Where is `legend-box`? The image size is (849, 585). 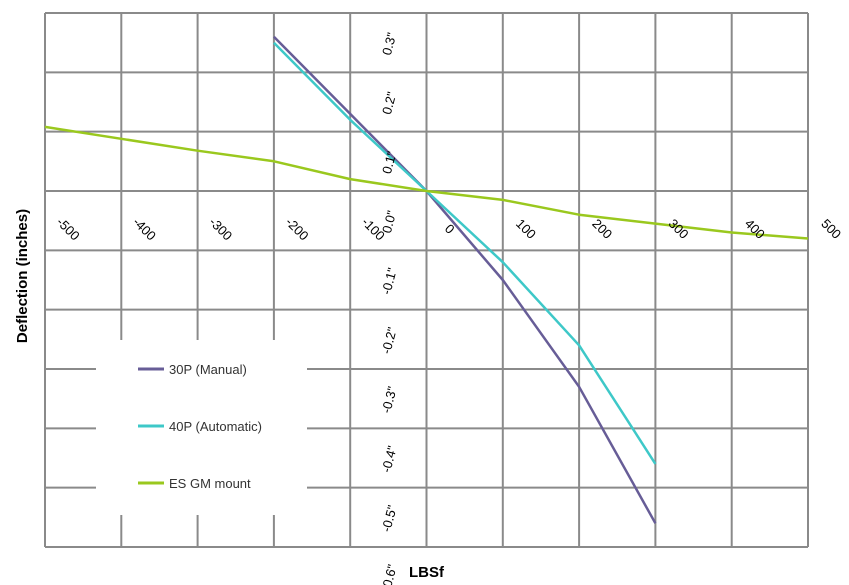 legend-box is located at coordinates (201, 427).